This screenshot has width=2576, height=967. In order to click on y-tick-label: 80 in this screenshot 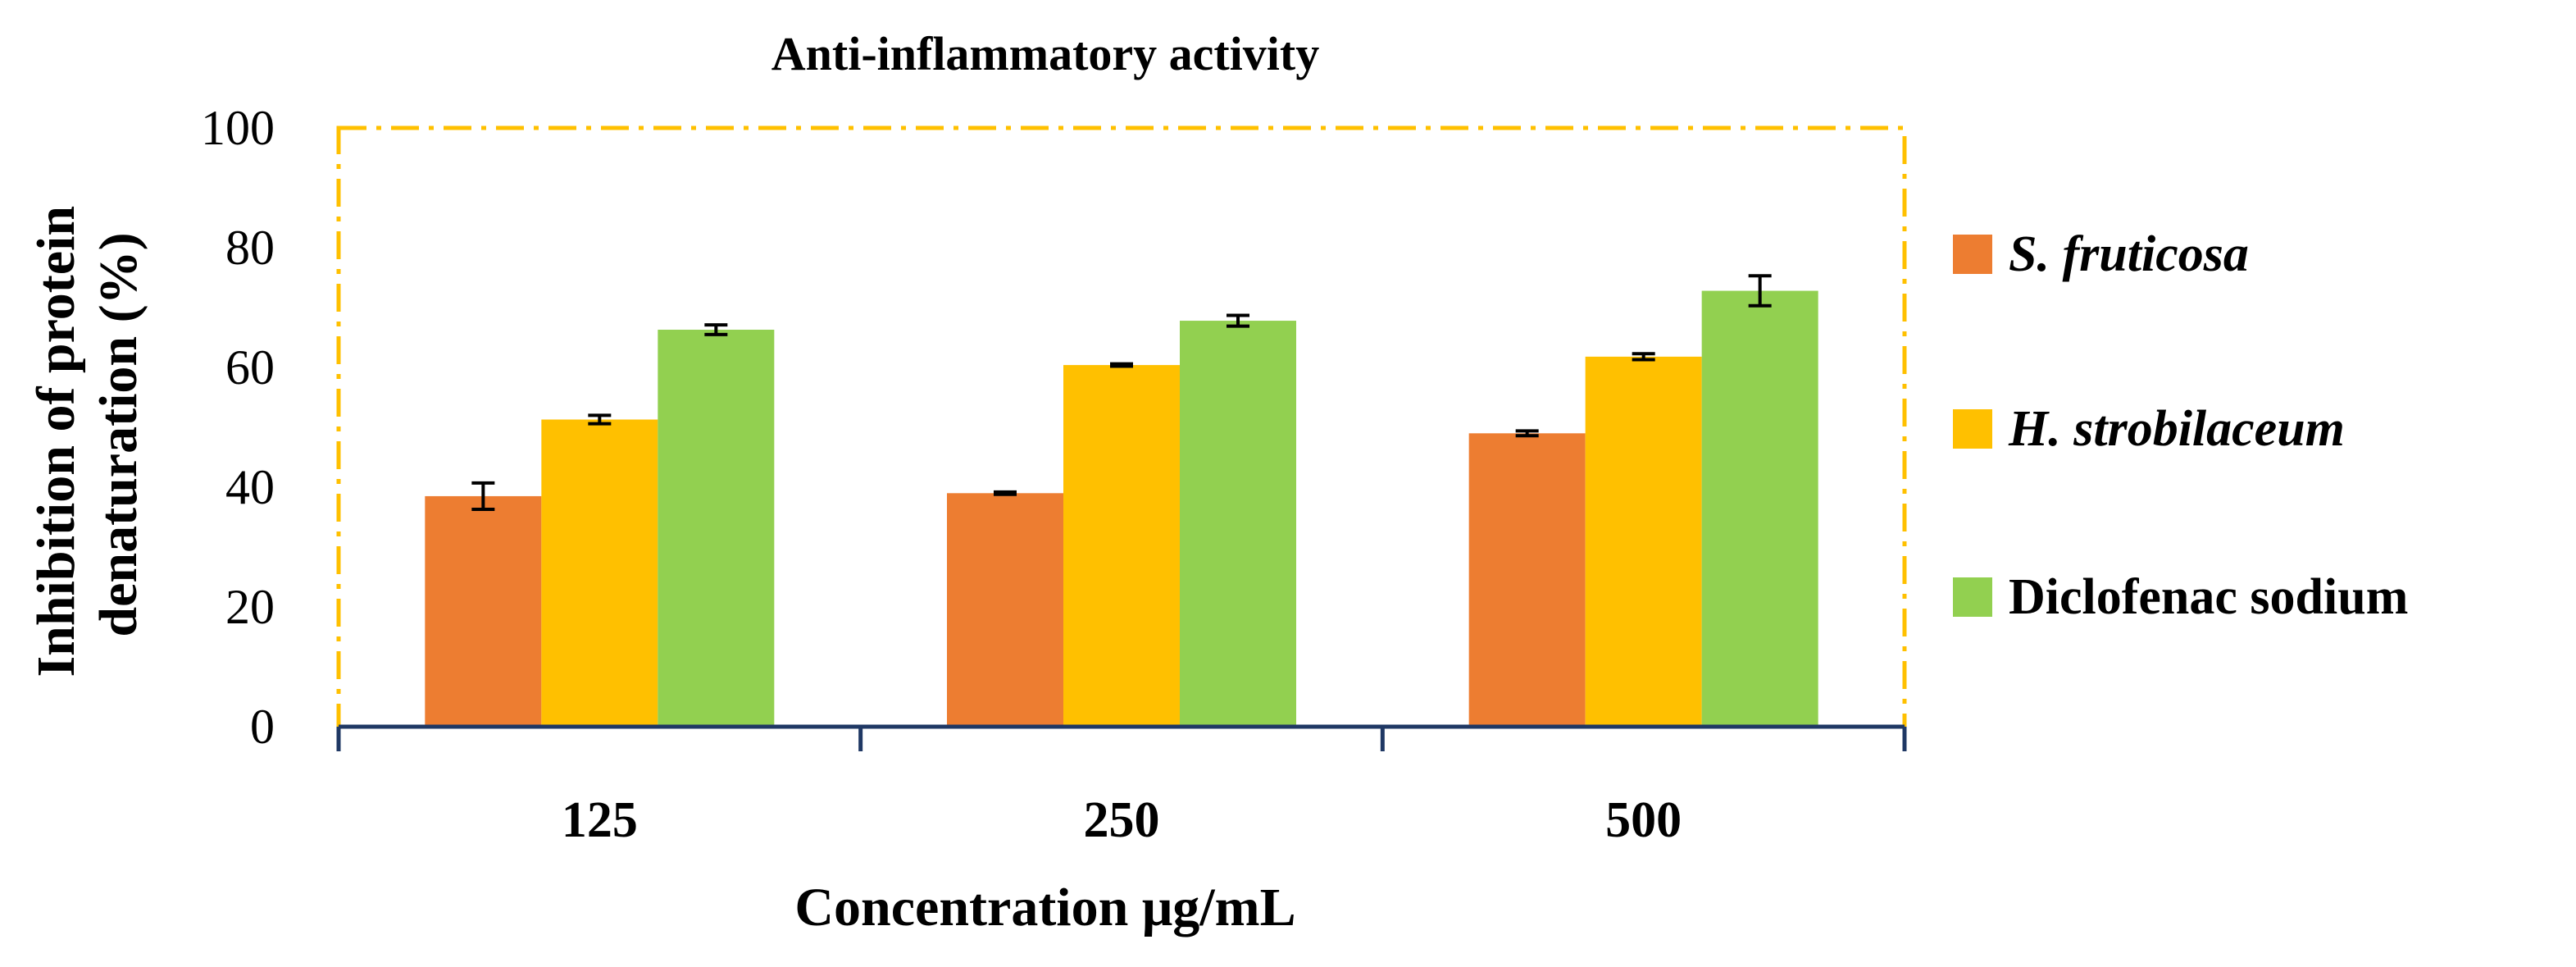, I will do `click(250, 248)`.